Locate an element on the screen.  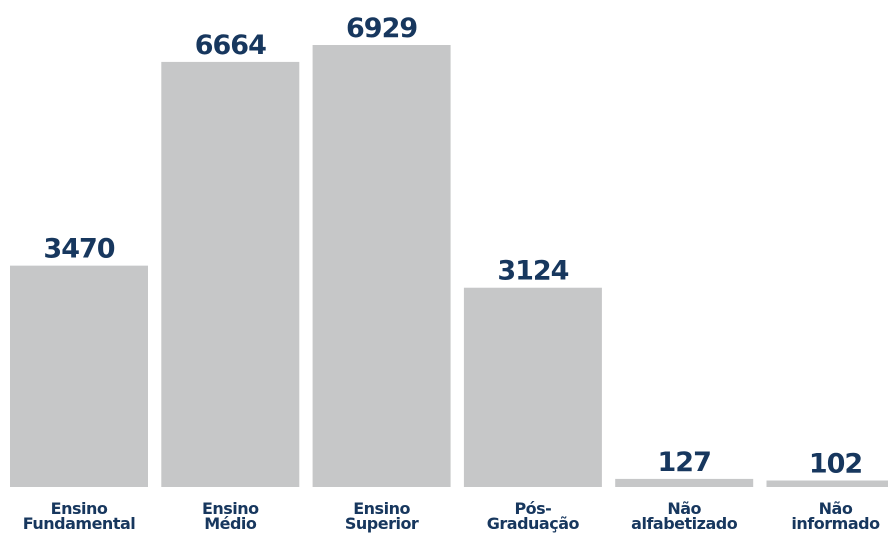
category-label: Ensino Médio is located at coordinates (230, 516).